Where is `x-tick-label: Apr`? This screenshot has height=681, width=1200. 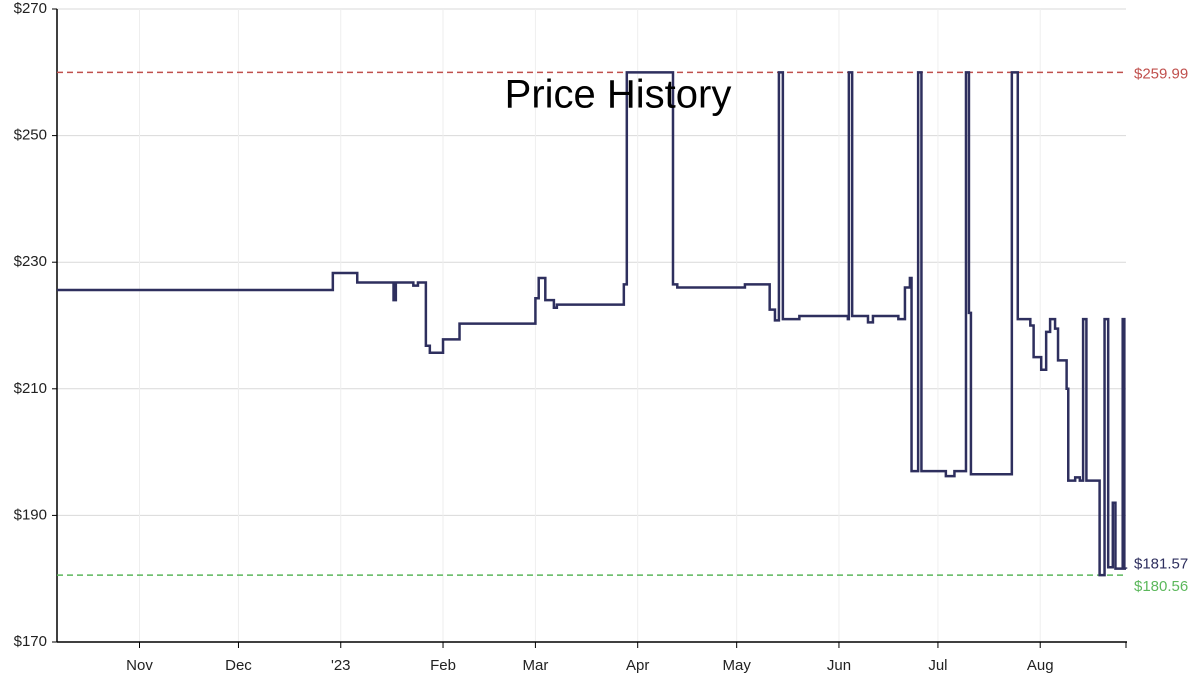
x-tick-label: Apr is located at coordinates (637, 665).